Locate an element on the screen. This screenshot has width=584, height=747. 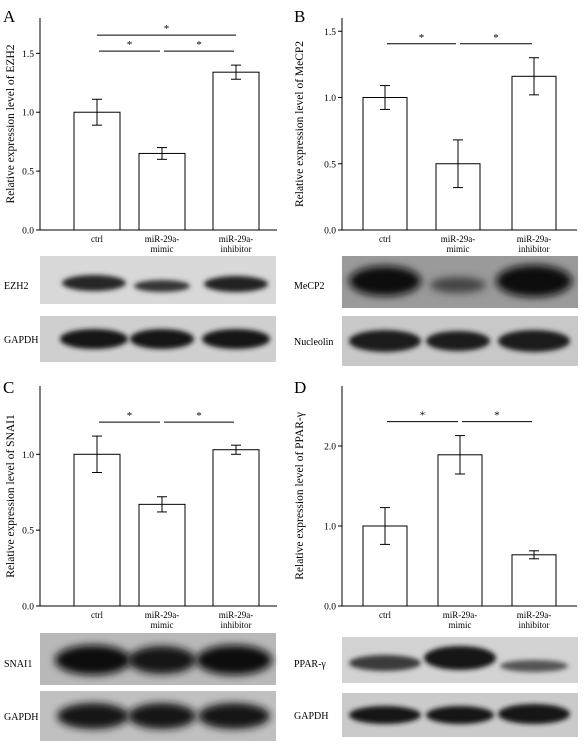
blot-label-snai1: SNAI1 is located at coordinates (18, 664).